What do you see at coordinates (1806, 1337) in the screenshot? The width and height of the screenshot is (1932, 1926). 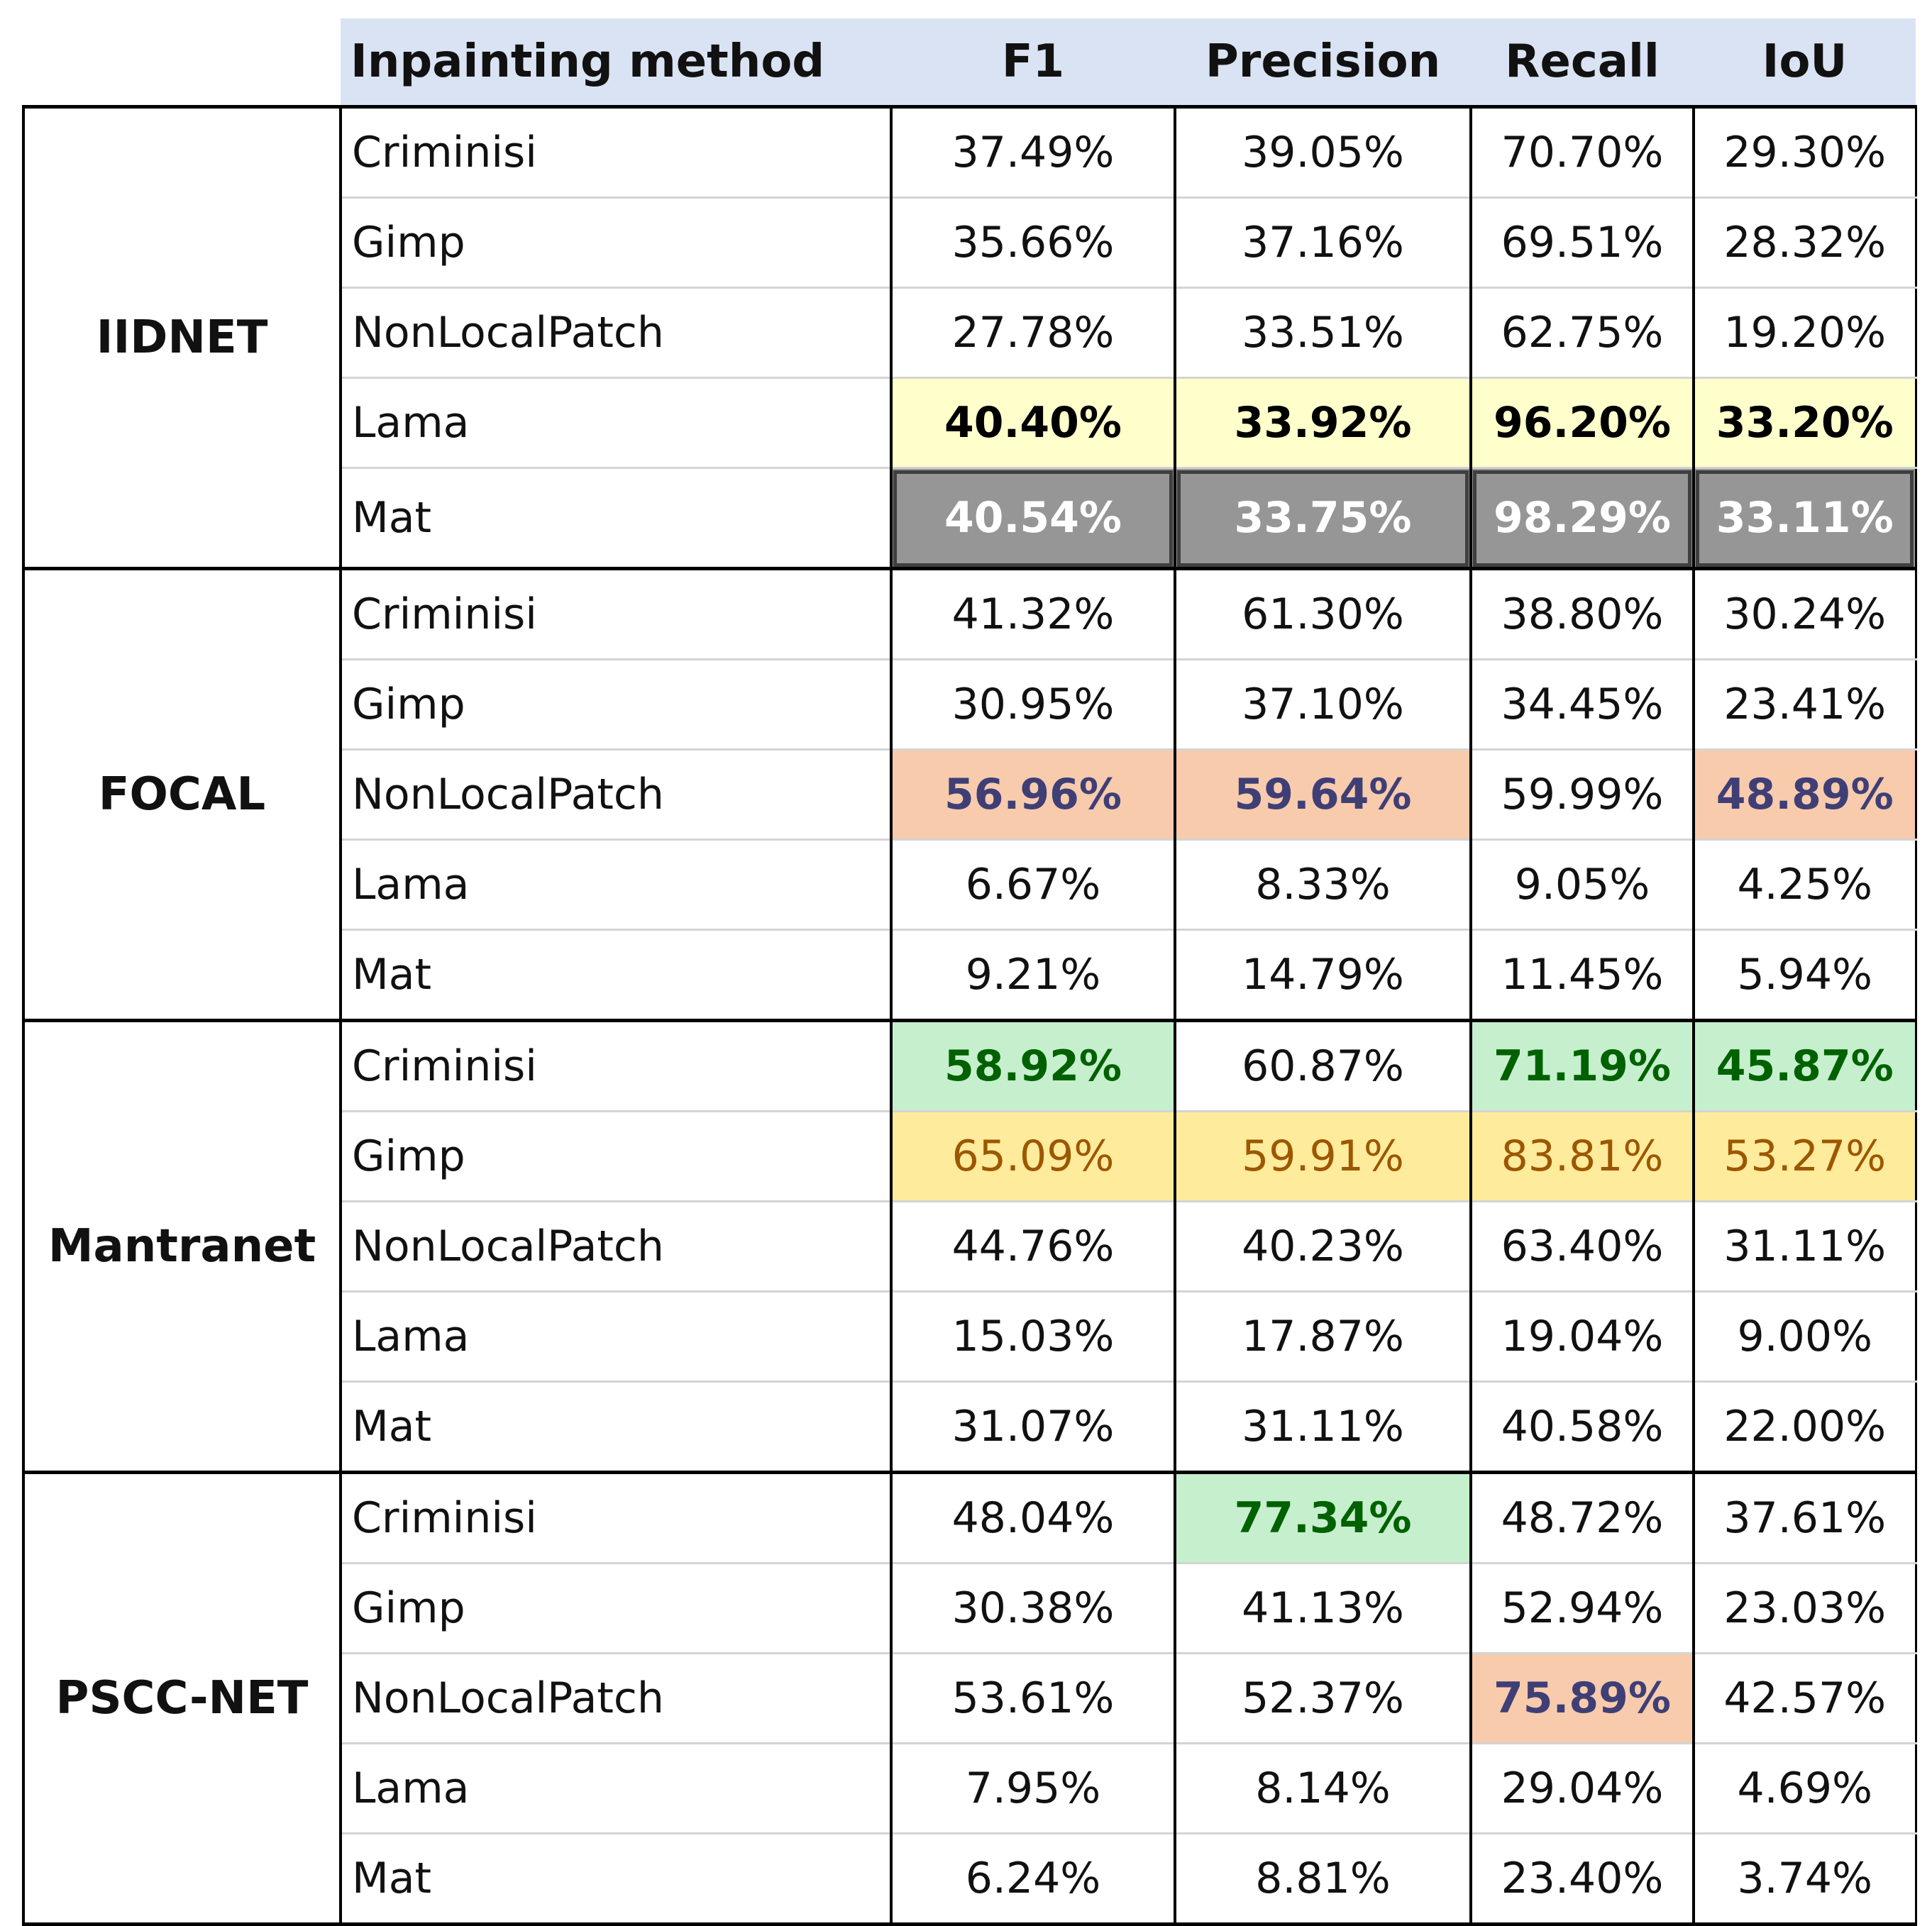 I see `metric-value: 9.00%` at bounding box center [1806, 1337].